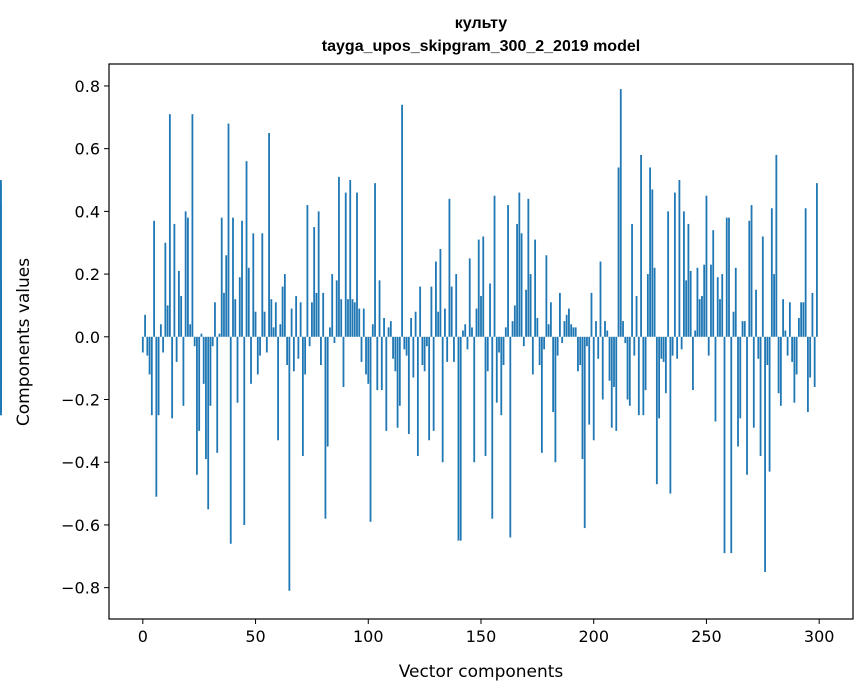 The width and height of the screenshot is (867, 696). I want to click on y-tick-label: −0.4, so click(80, 462).